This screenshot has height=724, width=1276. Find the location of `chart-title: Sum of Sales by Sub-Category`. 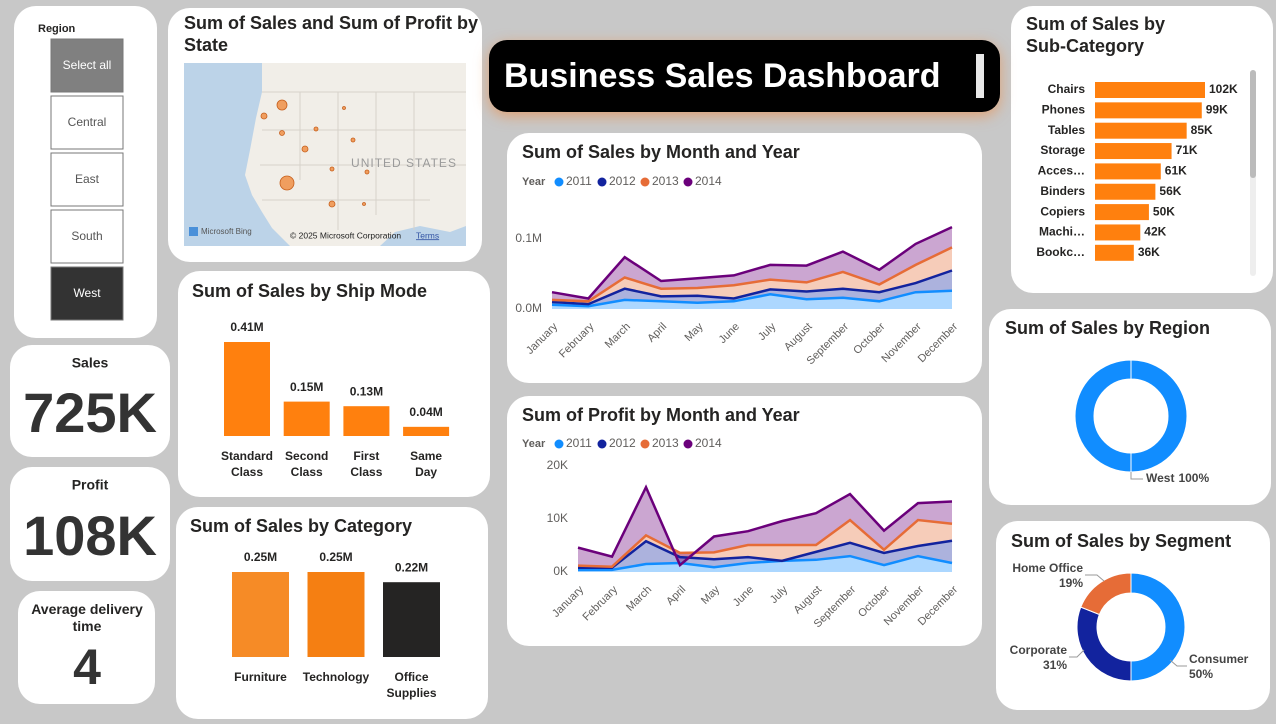

chart-title: Sum of Sales by Sub-Category is located at coordinates (1096, 35).